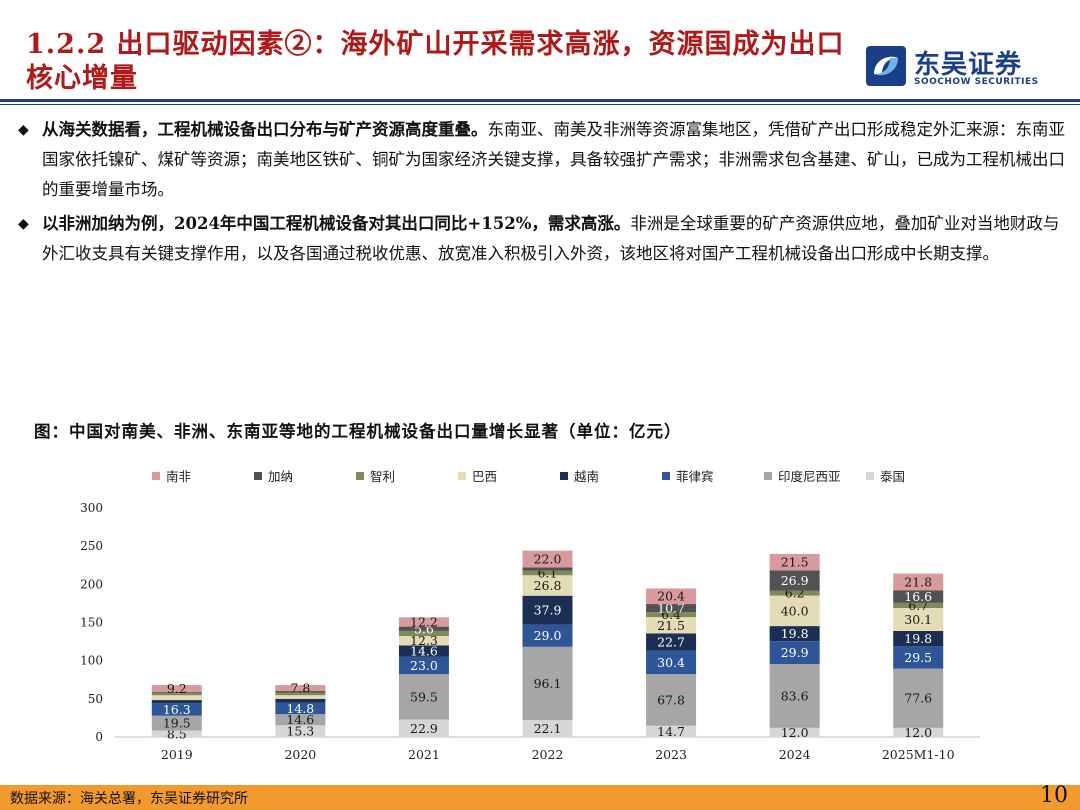  What do you see at coordinates (382, 476) in the screenshot?
I see `legend-label: 智利` at bounding box center [382, 476].